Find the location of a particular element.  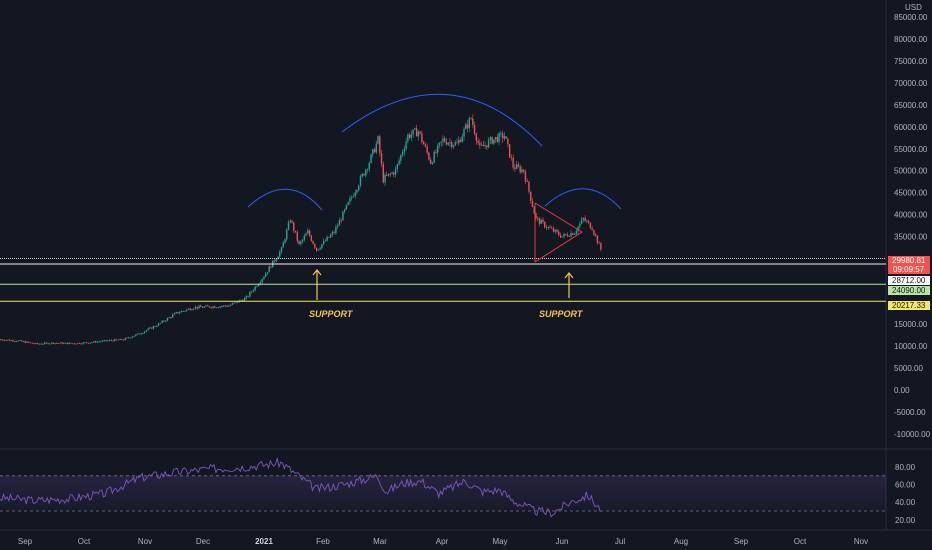

rsi-panel is located at coordinates (443, 487).